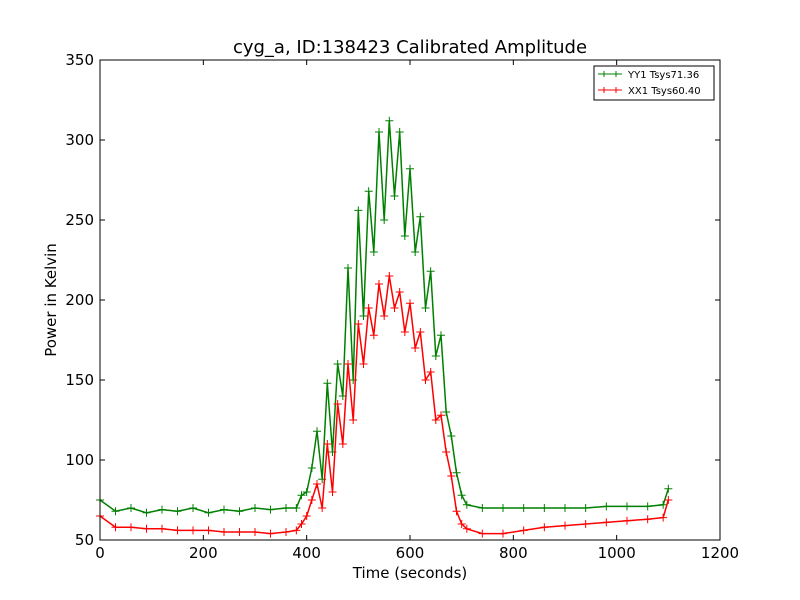  What do you see at coordinates (203, 553) in the screenshot?
I see `x-tick-label: 200` at bounding box center [203, 553].